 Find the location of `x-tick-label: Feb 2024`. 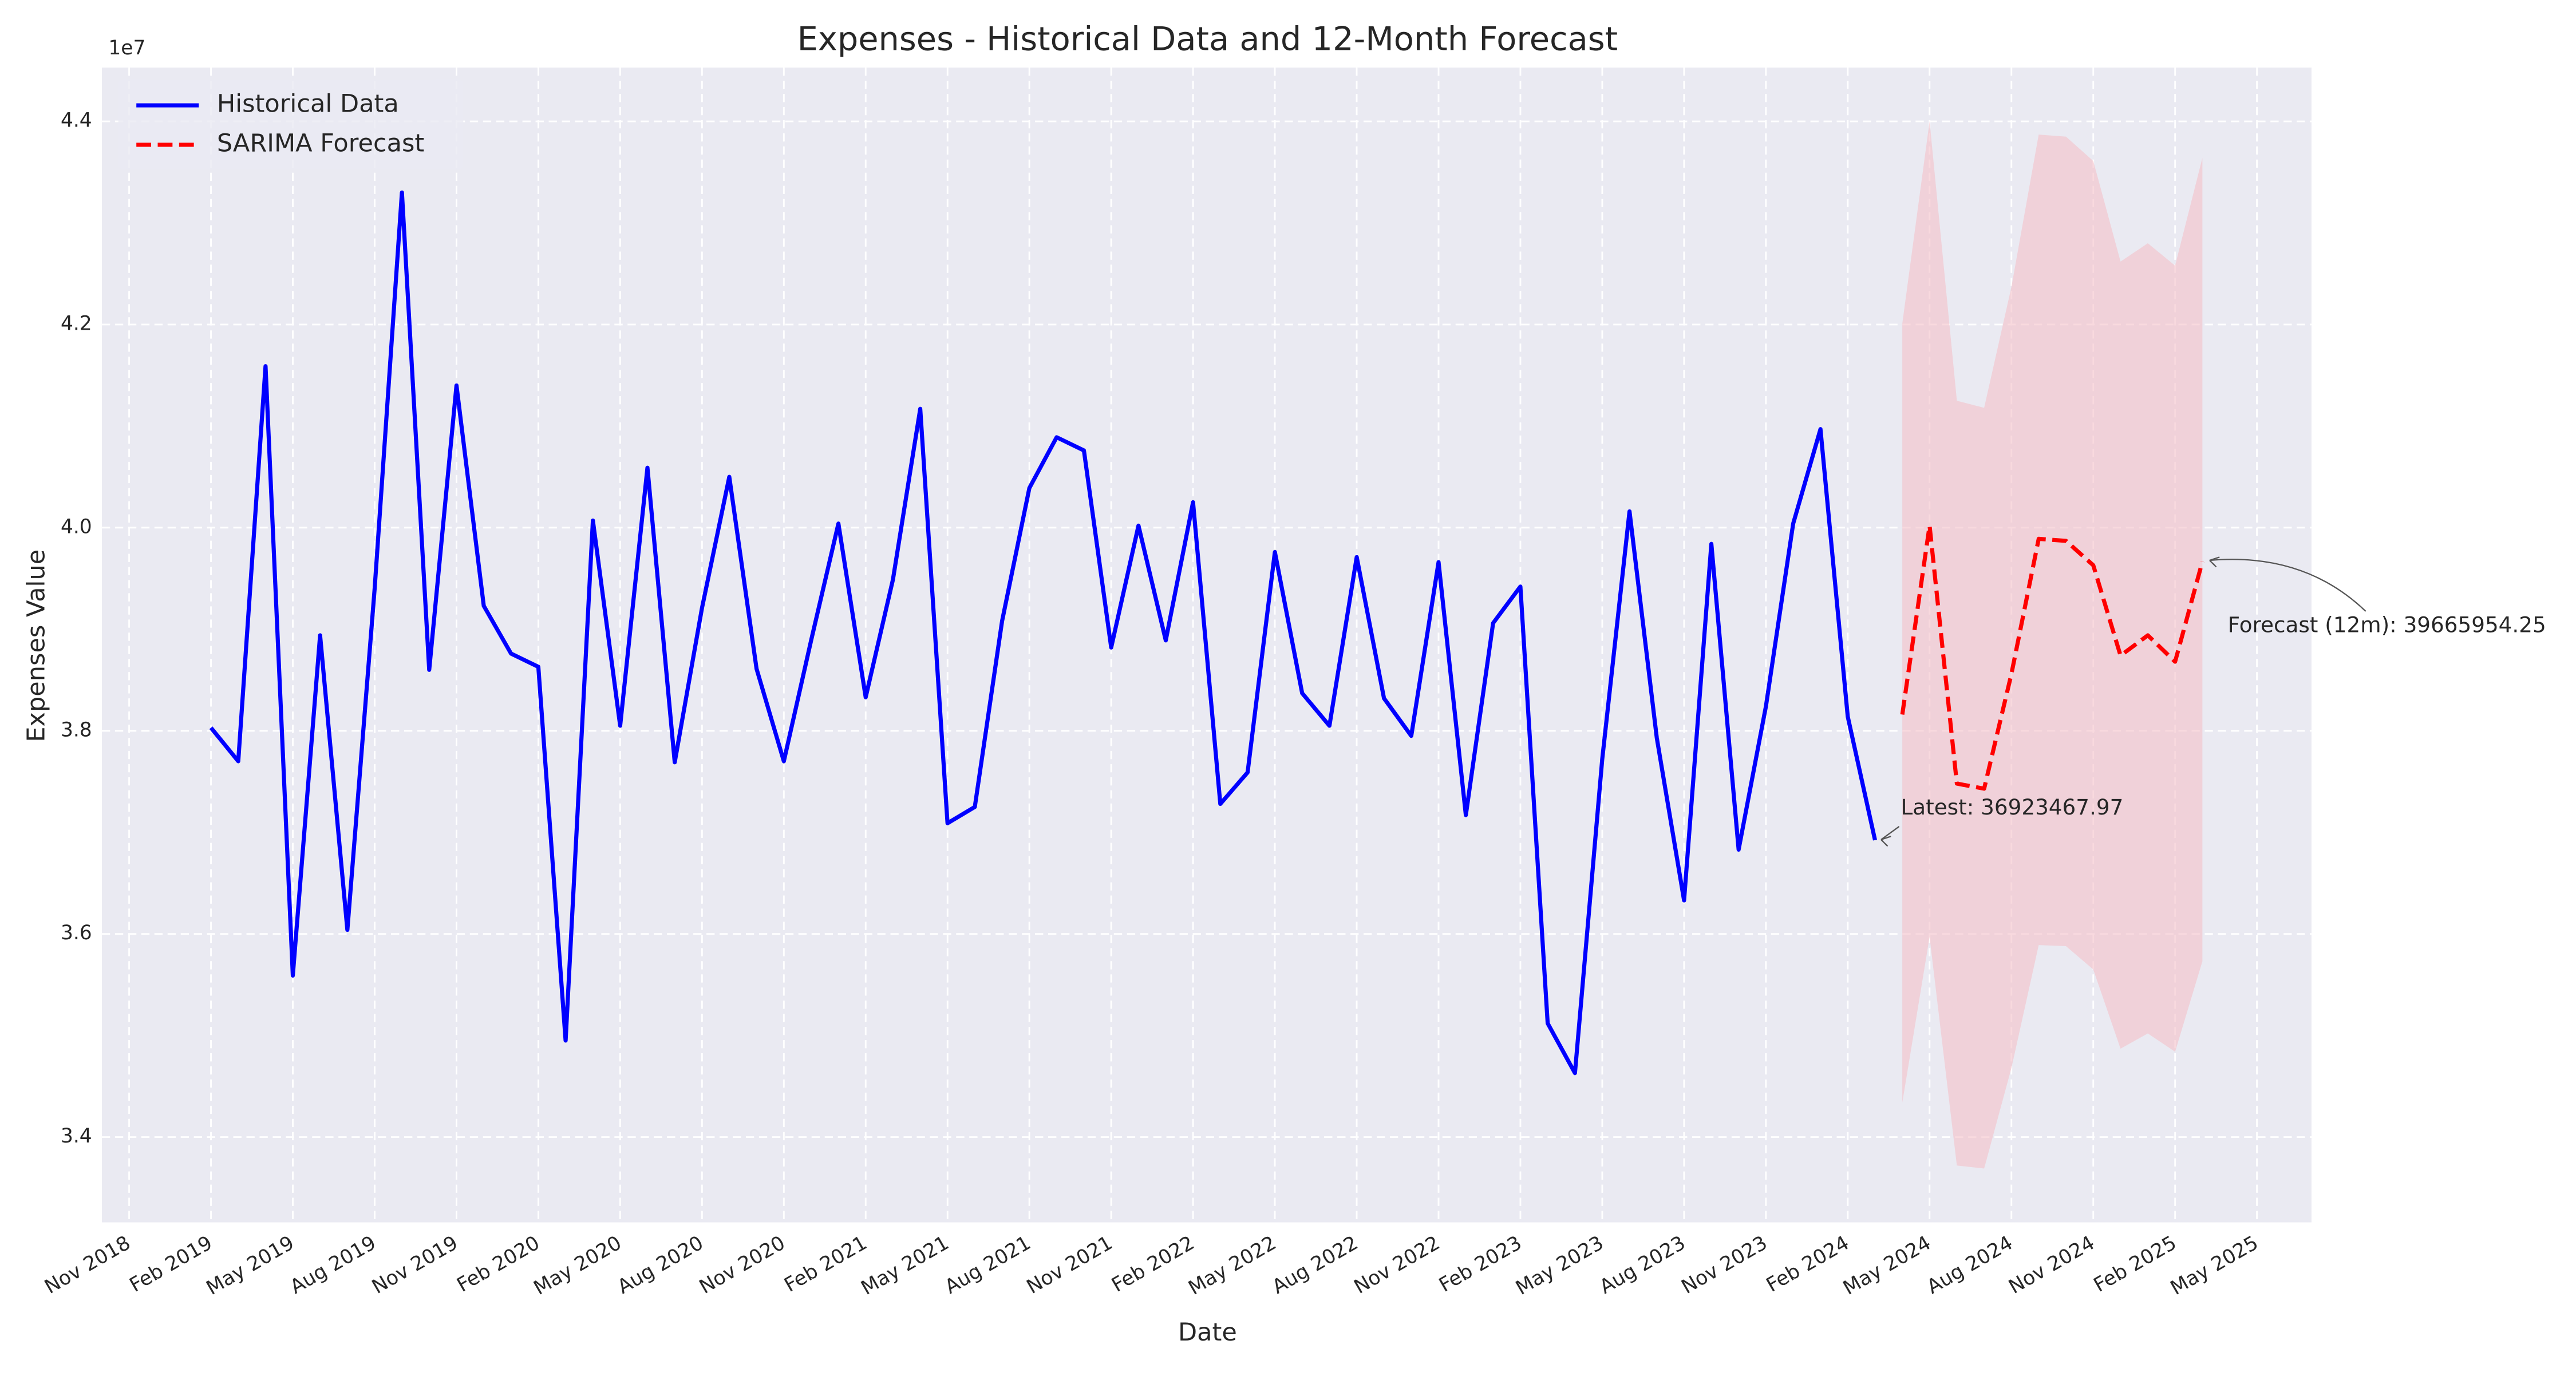

x-tick-label: Feb 2024 is located at coordinates (1808, 1263).